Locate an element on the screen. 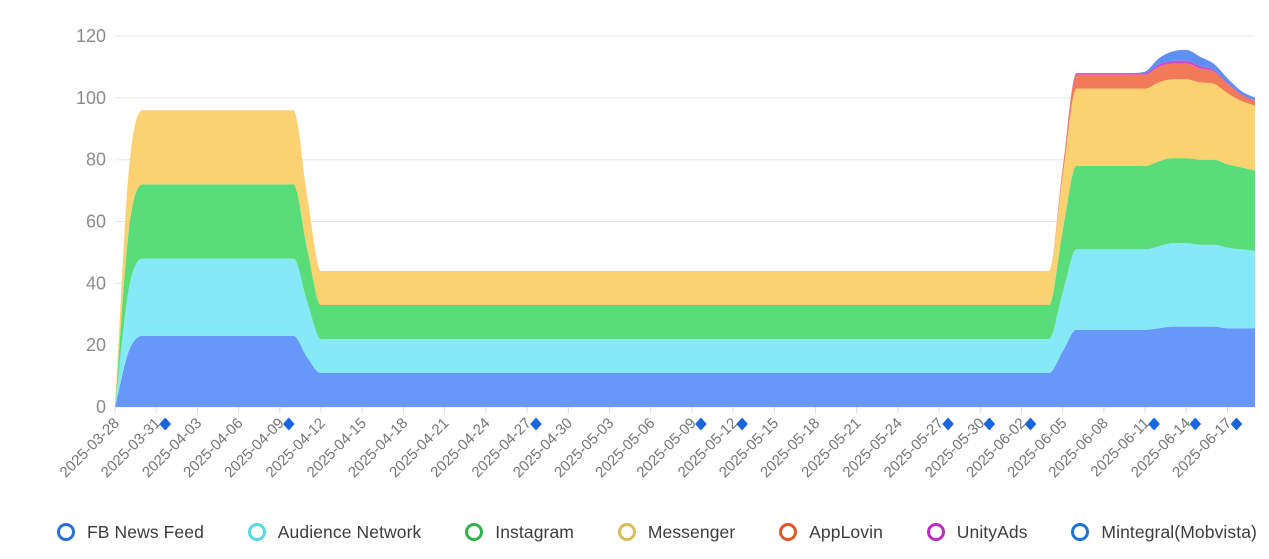 Image resolution: width=1269 pixels, height=559 pixels. legend-label: UnityAds is located at coordinates (992, 531).